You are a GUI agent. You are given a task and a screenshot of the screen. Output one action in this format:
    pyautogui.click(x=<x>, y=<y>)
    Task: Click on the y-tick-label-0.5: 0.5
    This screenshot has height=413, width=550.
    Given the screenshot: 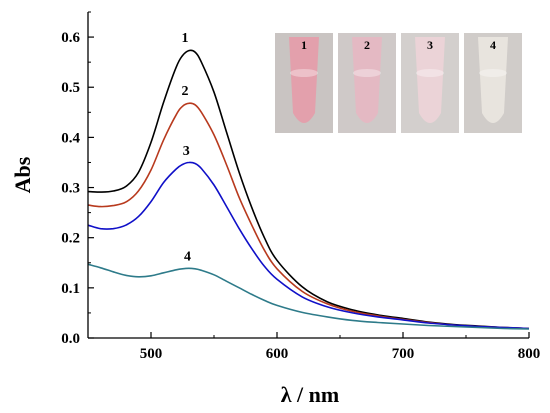 What is the action you would take?
    pyautogui.click(x=70, y=88)
    